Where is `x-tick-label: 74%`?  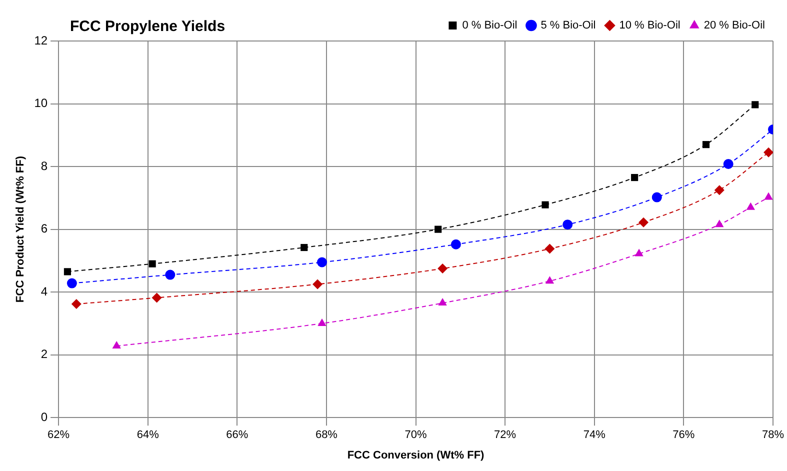
x-tick-label: 74% is located at coordinates (594, 435).